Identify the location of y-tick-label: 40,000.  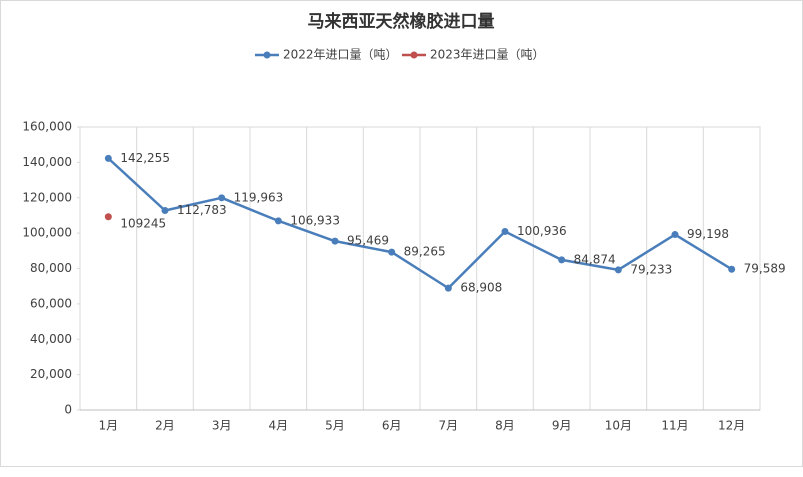
(51, 339).